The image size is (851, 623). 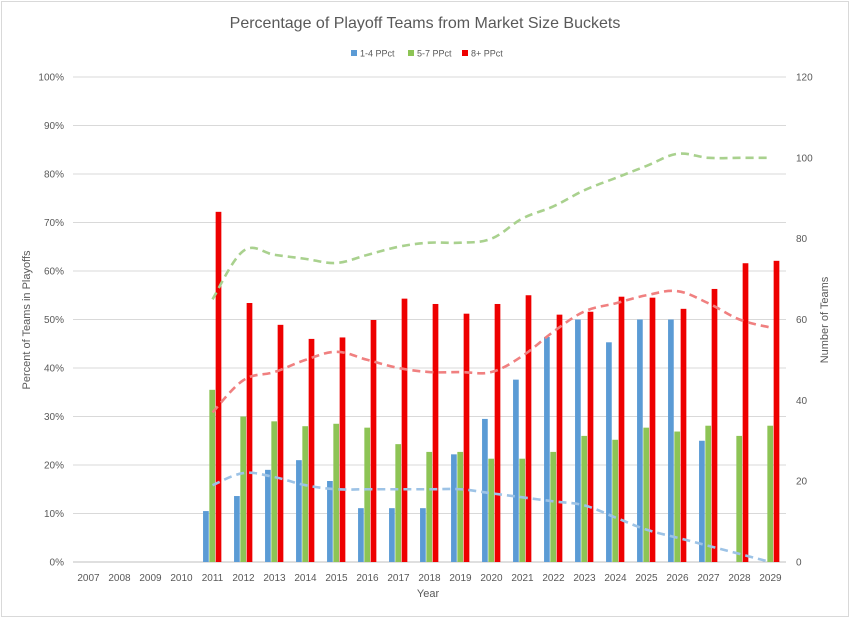 What do you see at coordinates (802, 401) in the screenshot?
I see `y2-tick-label: 40` at bounding box center [802, 401].